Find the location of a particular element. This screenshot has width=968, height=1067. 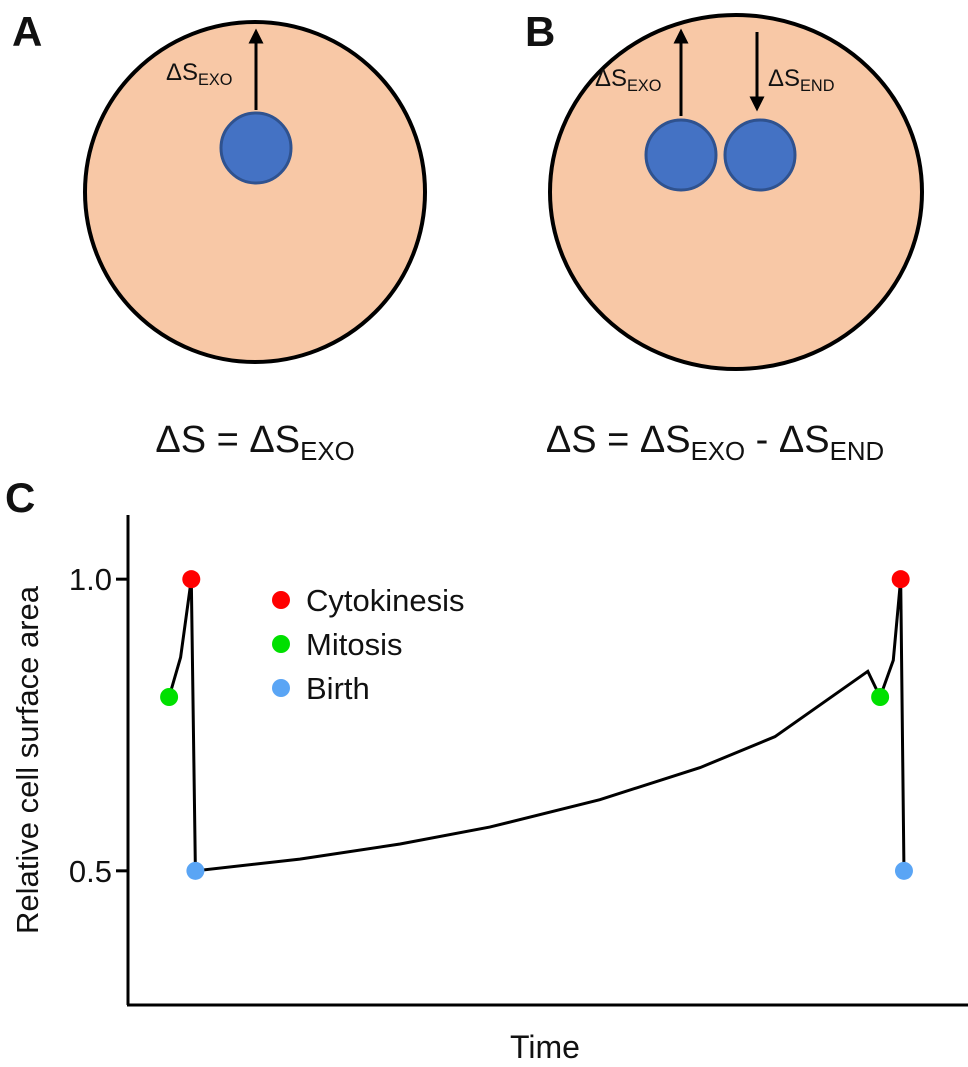

eq-mid: - ΔS is located at coordinates (787, 440).